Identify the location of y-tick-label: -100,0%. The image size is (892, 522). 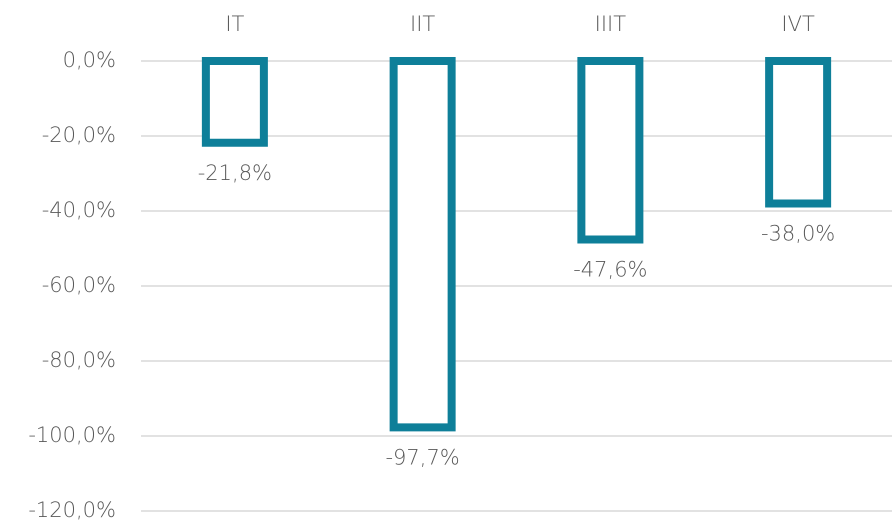
(72, 435).